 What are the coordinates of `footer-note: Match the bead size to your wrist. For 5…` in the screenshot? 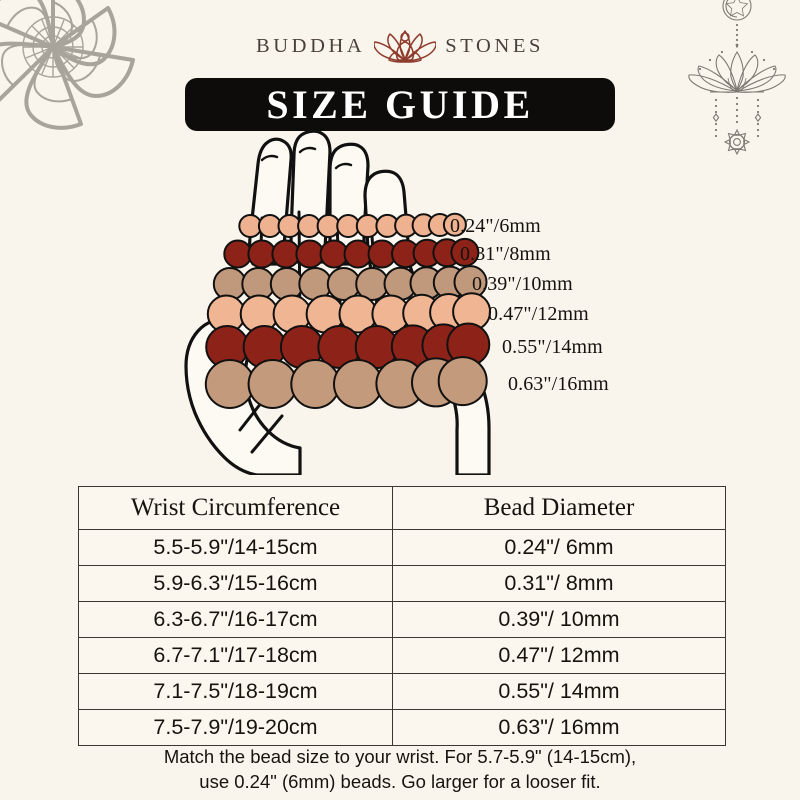 It's located at (400, 769).